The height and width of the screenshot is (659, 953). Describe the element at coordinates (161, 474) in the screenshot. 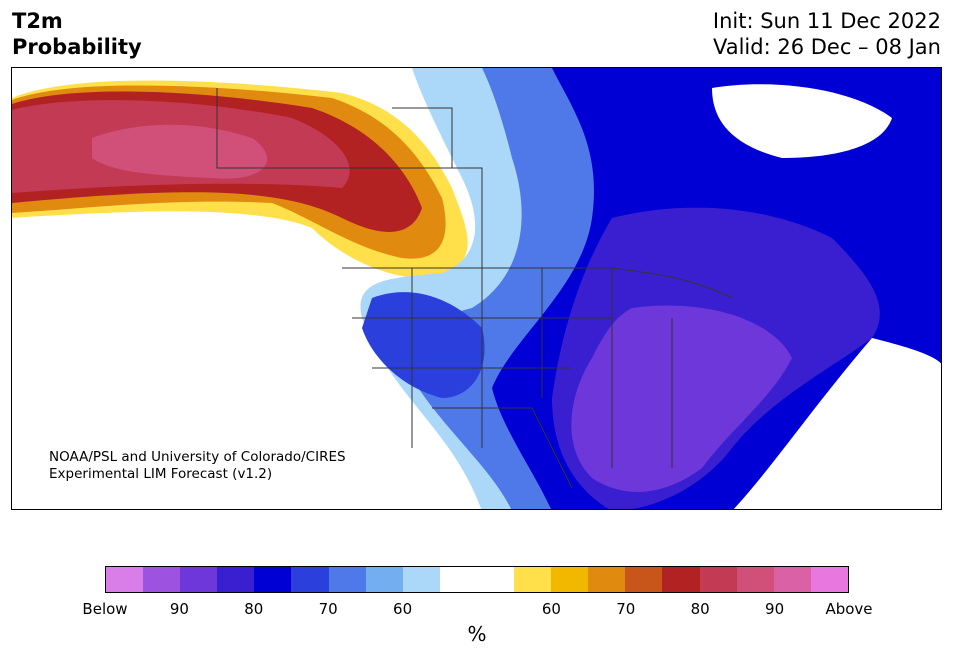

I see `credit-line-2: Experimental LIM Forecast (v1.2)` at that location.